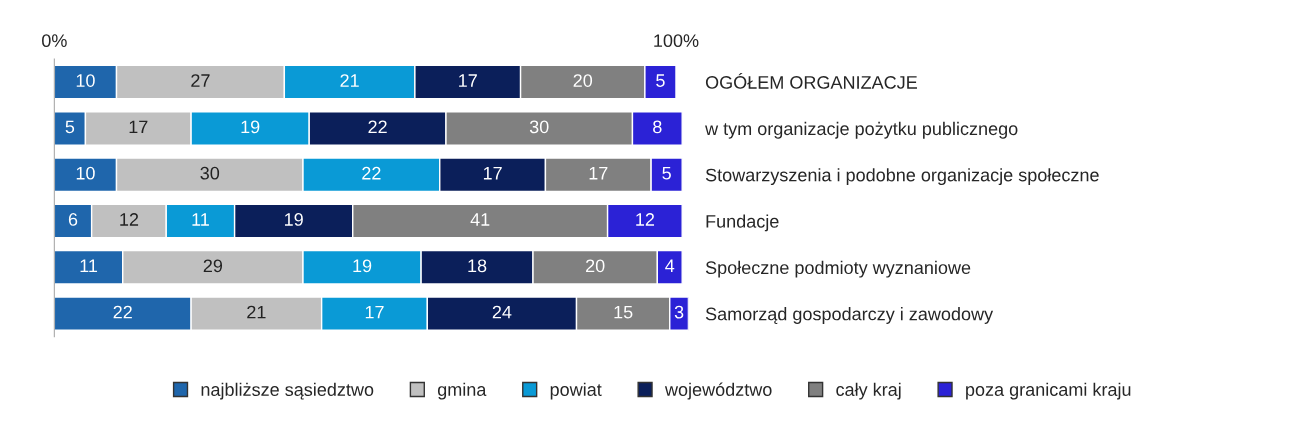 Image resolution: width=1294 pixels, height=421 pixels. What do you see at coordinates (480, 219) in the screenshot?
I see `data-label: 41` at bounding box center [480, 219].